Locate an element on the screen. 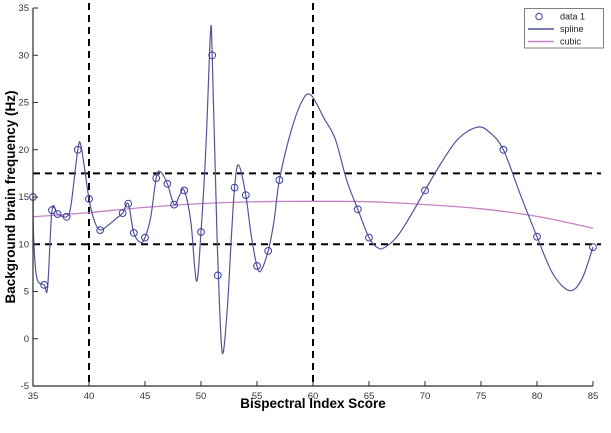 The height and width of the screenshot is (433, 611). legend-marker-icon is located at coordinates (539, 16).